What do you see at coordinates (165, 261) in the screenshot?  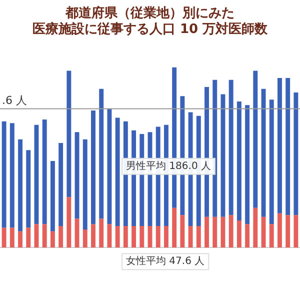 I see `text: 女性平均 47.6 人` at bounding box center [165, 261].